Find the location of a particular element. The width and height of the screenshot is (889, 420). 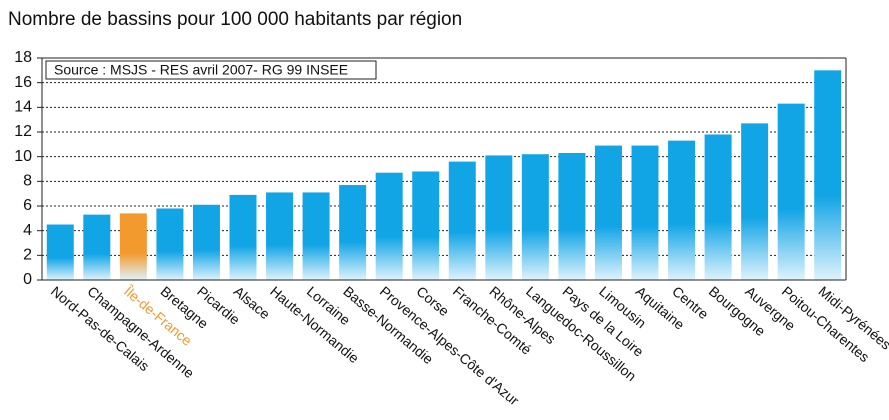

y-tick-label: 4 is located at coordinates (27, 230).